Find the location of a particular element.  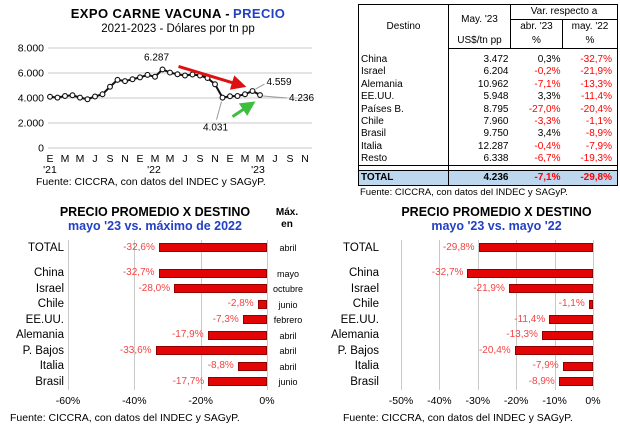

table-row: Brasil 9.750 3,4% -8,9% is located at coordinates (488, 134).